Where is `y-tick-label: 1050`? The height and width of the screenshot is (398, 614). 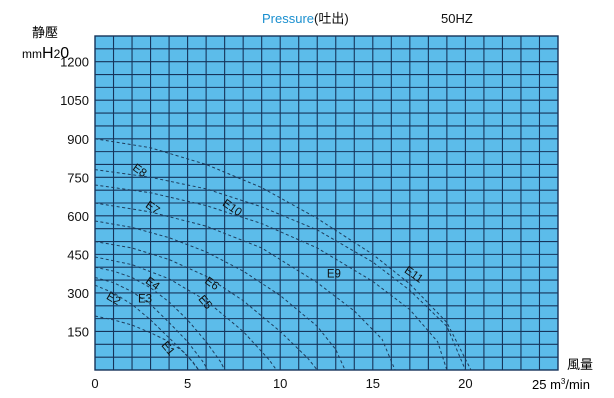 y-tick-label: 1050 is located at coordinates (74, 100).